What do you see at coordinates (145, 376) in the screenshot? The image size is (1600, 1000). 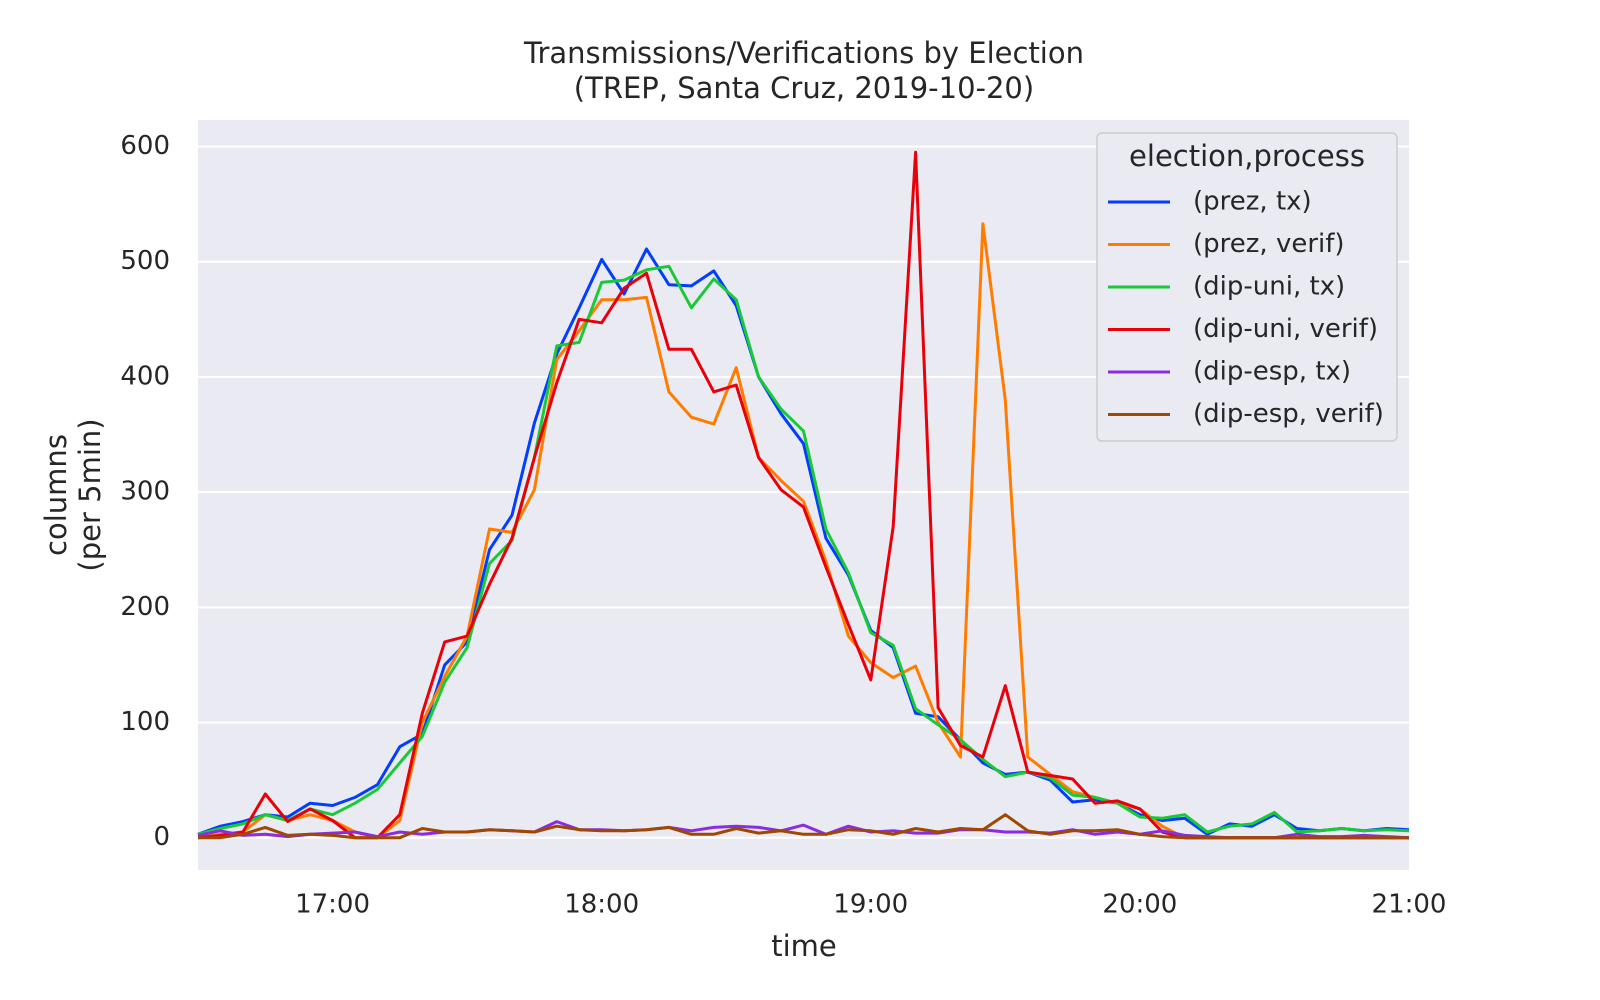 I see `y-tick-label: 400` at bounding box center [145, 376].